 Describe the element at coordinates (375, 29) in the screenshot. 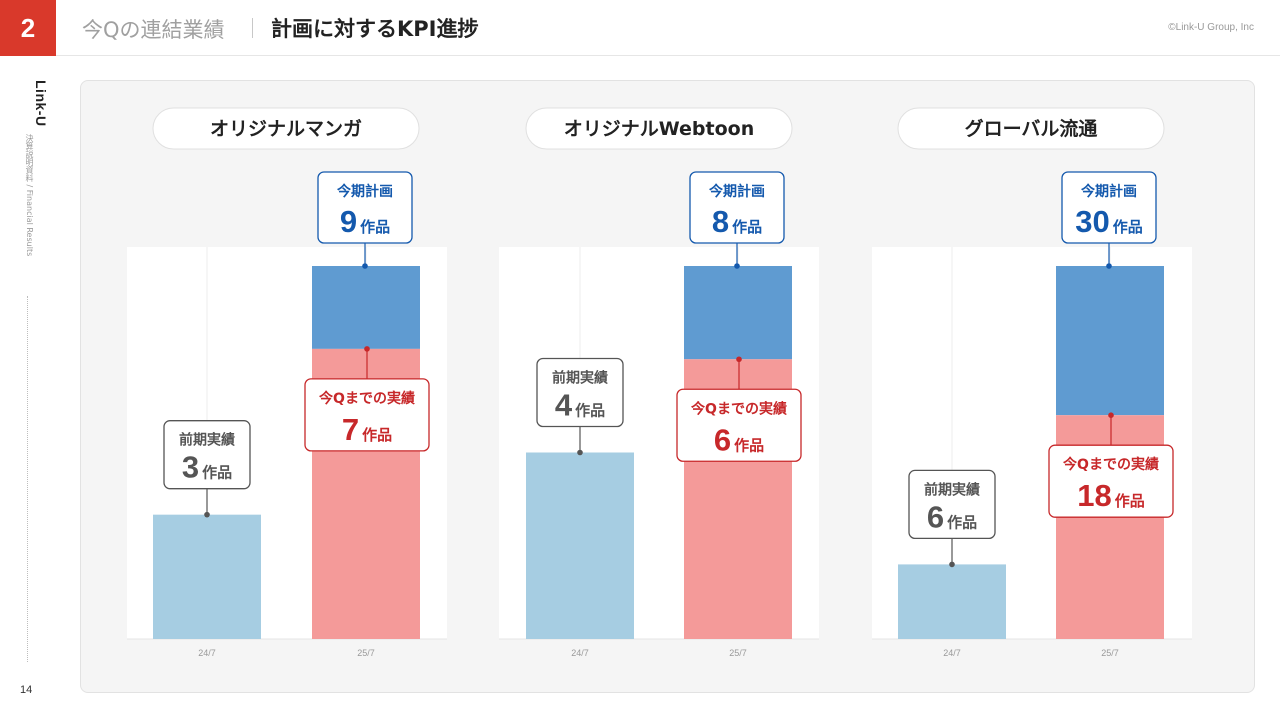

I see `page-title: 計画に対するKPI進捗` at that location.